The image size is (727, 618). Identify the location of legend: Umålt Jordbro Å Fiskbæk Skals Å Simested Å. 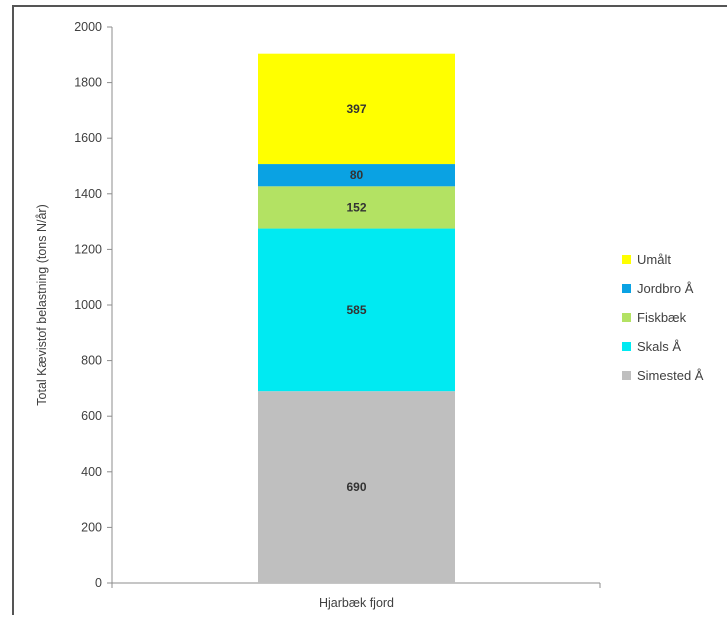
(663, 317).